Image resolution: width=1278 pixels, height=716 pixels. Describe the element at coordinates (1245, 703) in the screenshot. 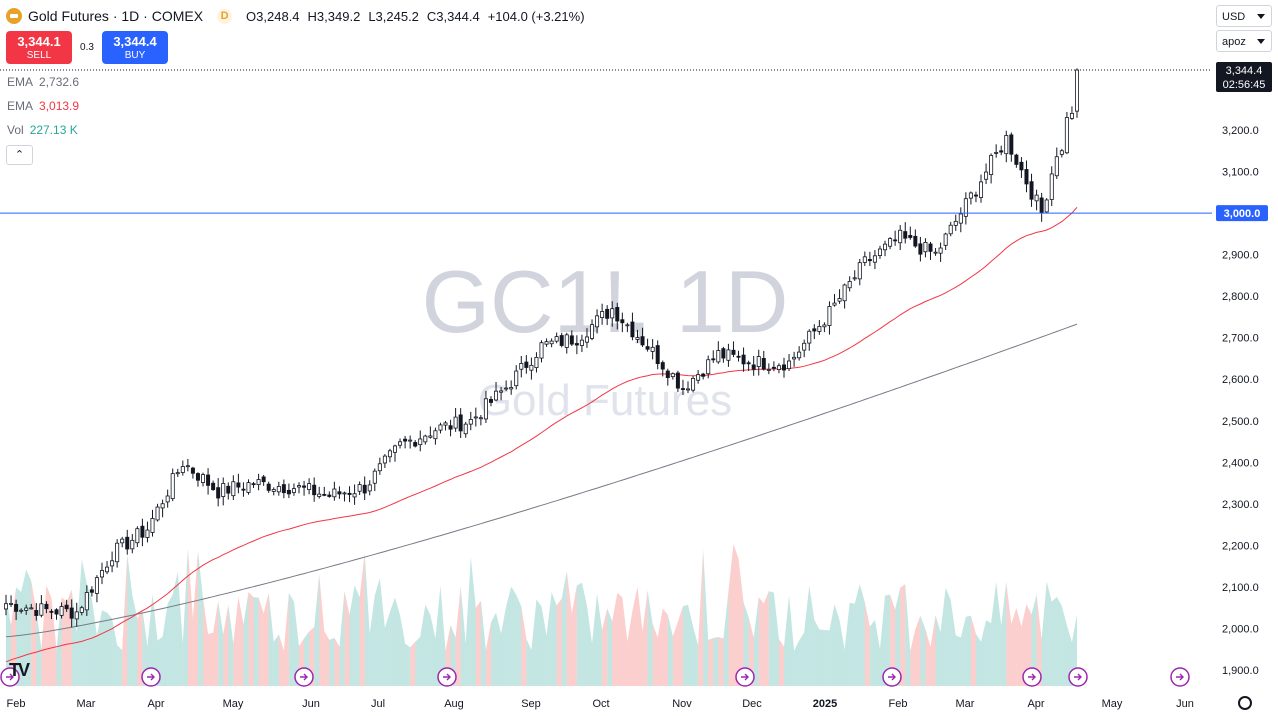

I see `gear-icon` at that location.